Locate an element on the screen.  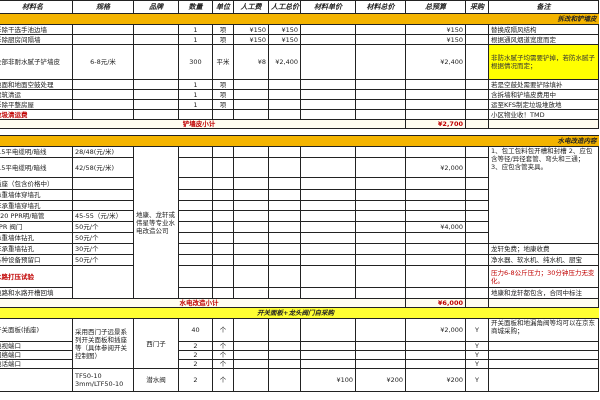
cell: Y is located at coordinates (477, 380).